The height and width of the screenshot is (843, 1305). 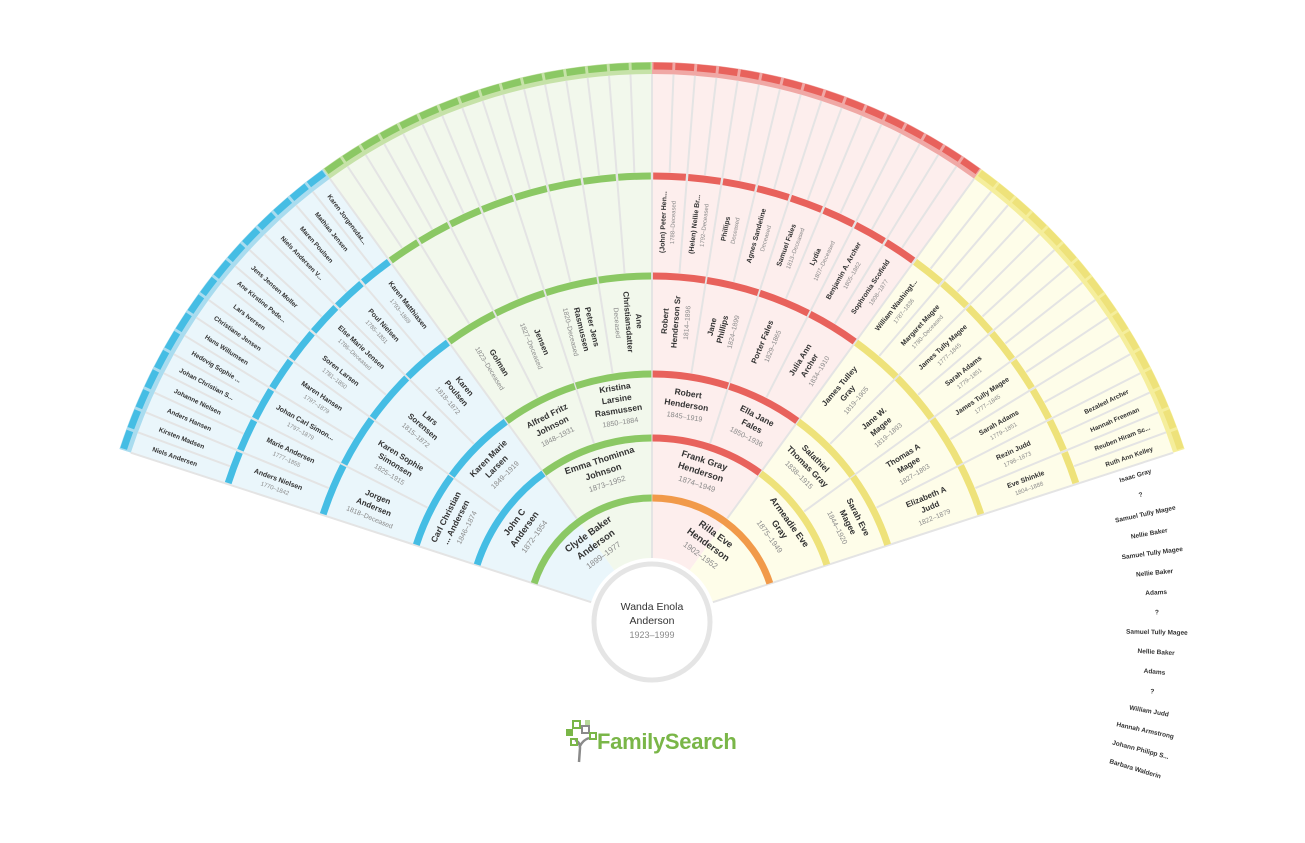 What do you see at coordinates (1157, 633) in the screenshot?
I see `ancestor-g6-72: Samuel Tully Magee` at bounding box center [1157, 633].